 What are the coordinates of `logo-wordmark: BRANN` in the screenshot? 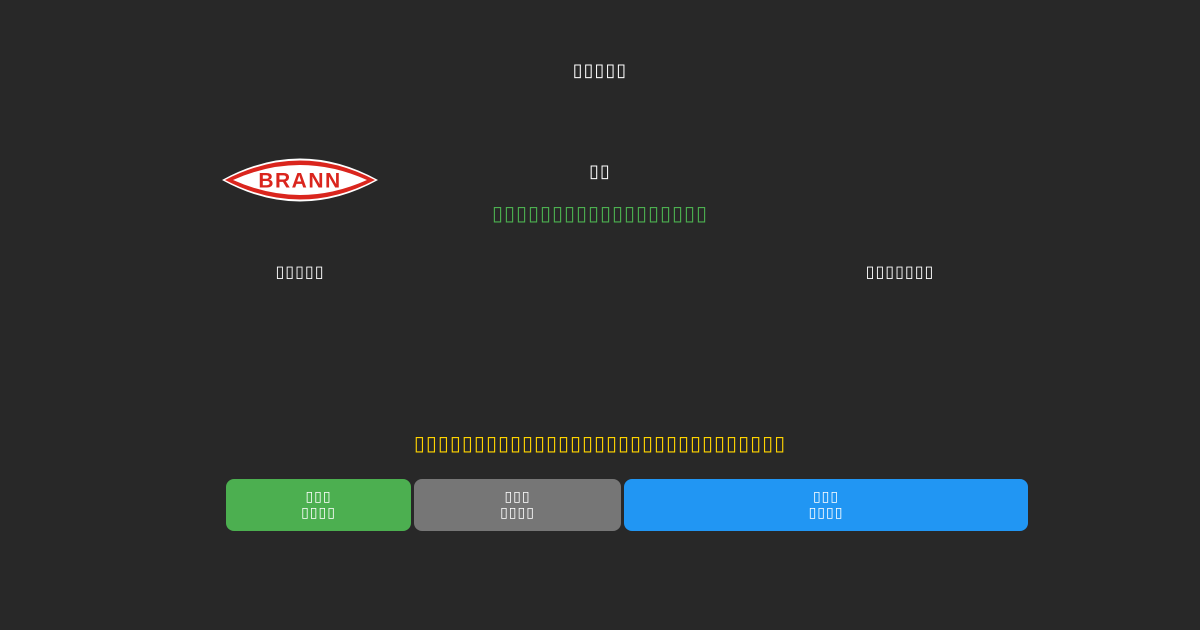 It's located at (299, 181).